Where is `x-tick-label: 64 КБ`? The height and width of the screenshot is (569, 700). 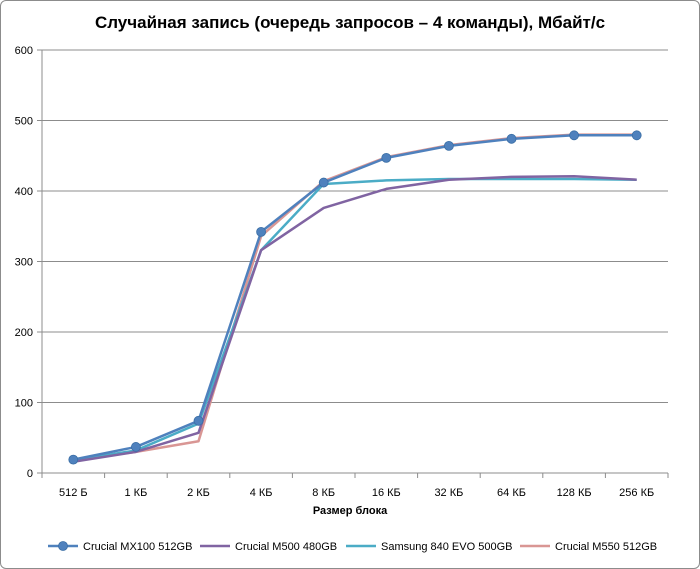 x-tick-label: 64 КБ is located at coordinates (511, 493).